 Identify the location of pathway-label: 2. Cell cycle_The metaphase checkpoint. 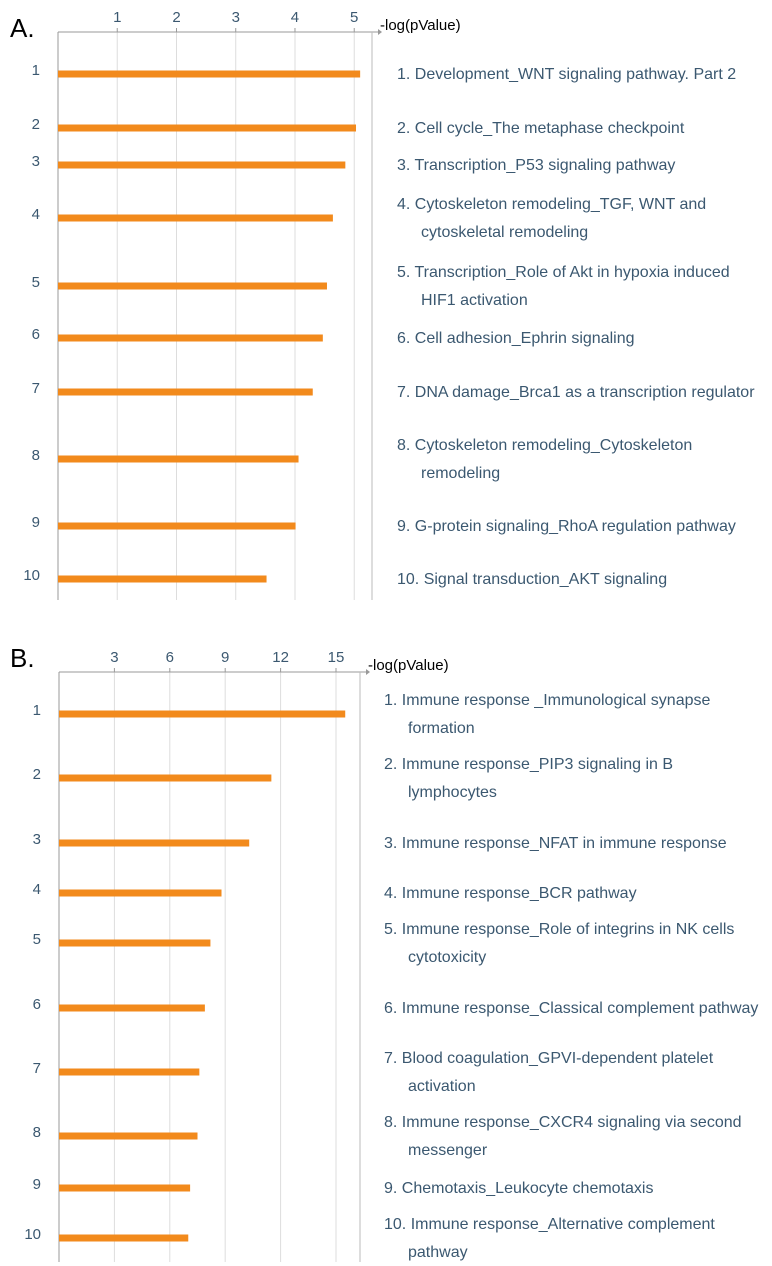
(541, 128).